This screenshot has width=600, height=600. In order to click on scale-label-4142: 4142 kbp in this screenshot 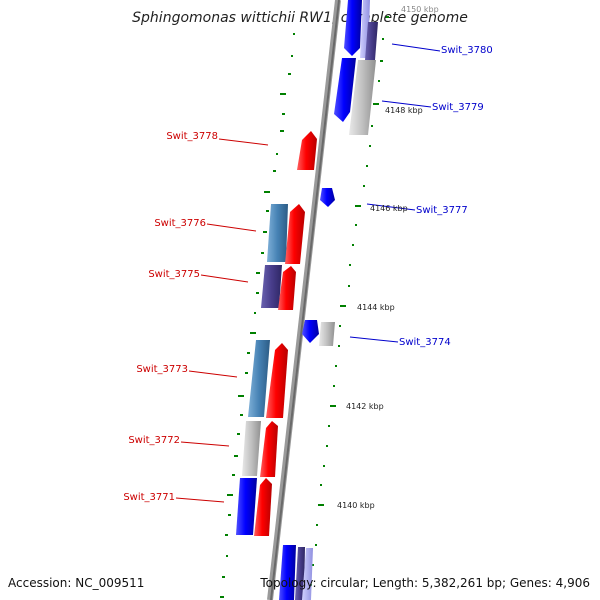, I will do `click(365, 406)`.